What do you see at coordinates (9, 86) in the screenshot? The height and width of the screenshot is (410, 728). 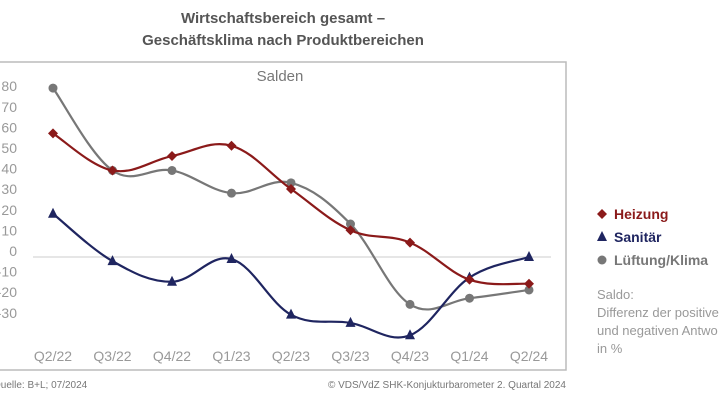 I see `y-tick-label: 80` at bounding box center [9, 86].